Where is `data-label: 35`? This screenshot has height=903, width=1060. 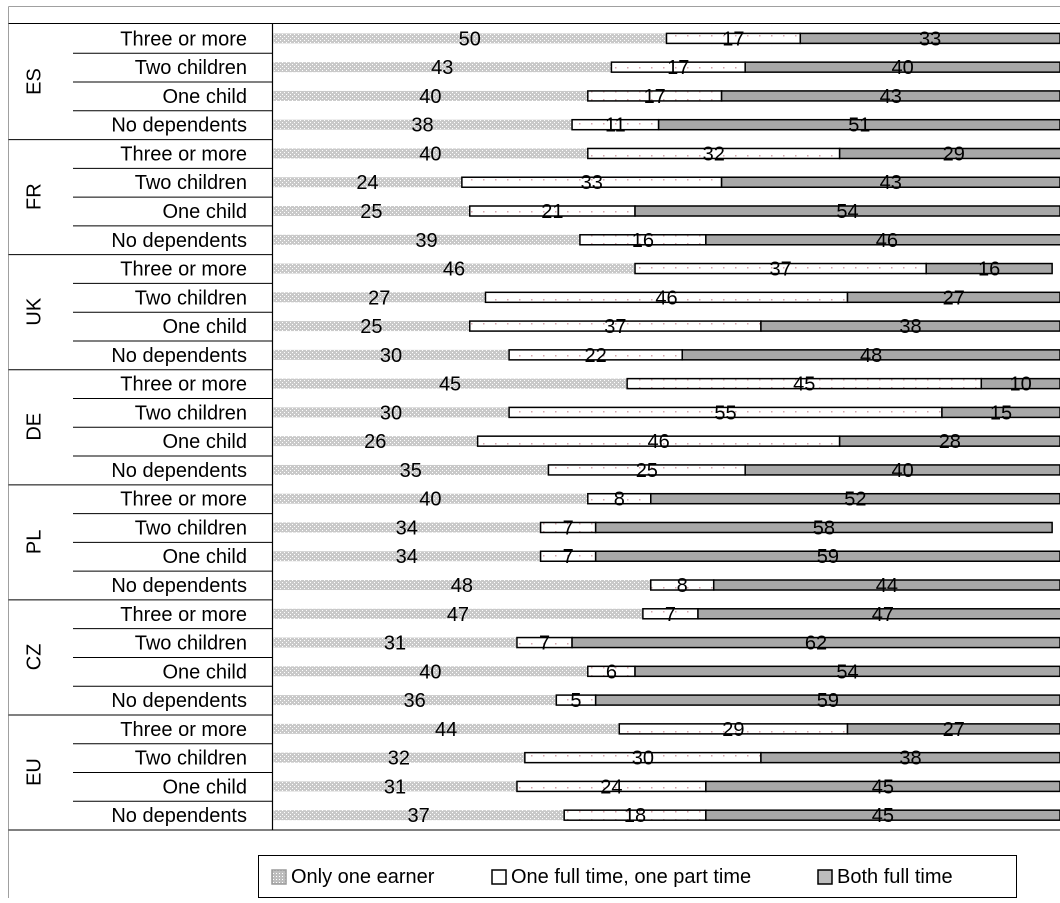 data-label: 35 is located at coordinates (411, 471).